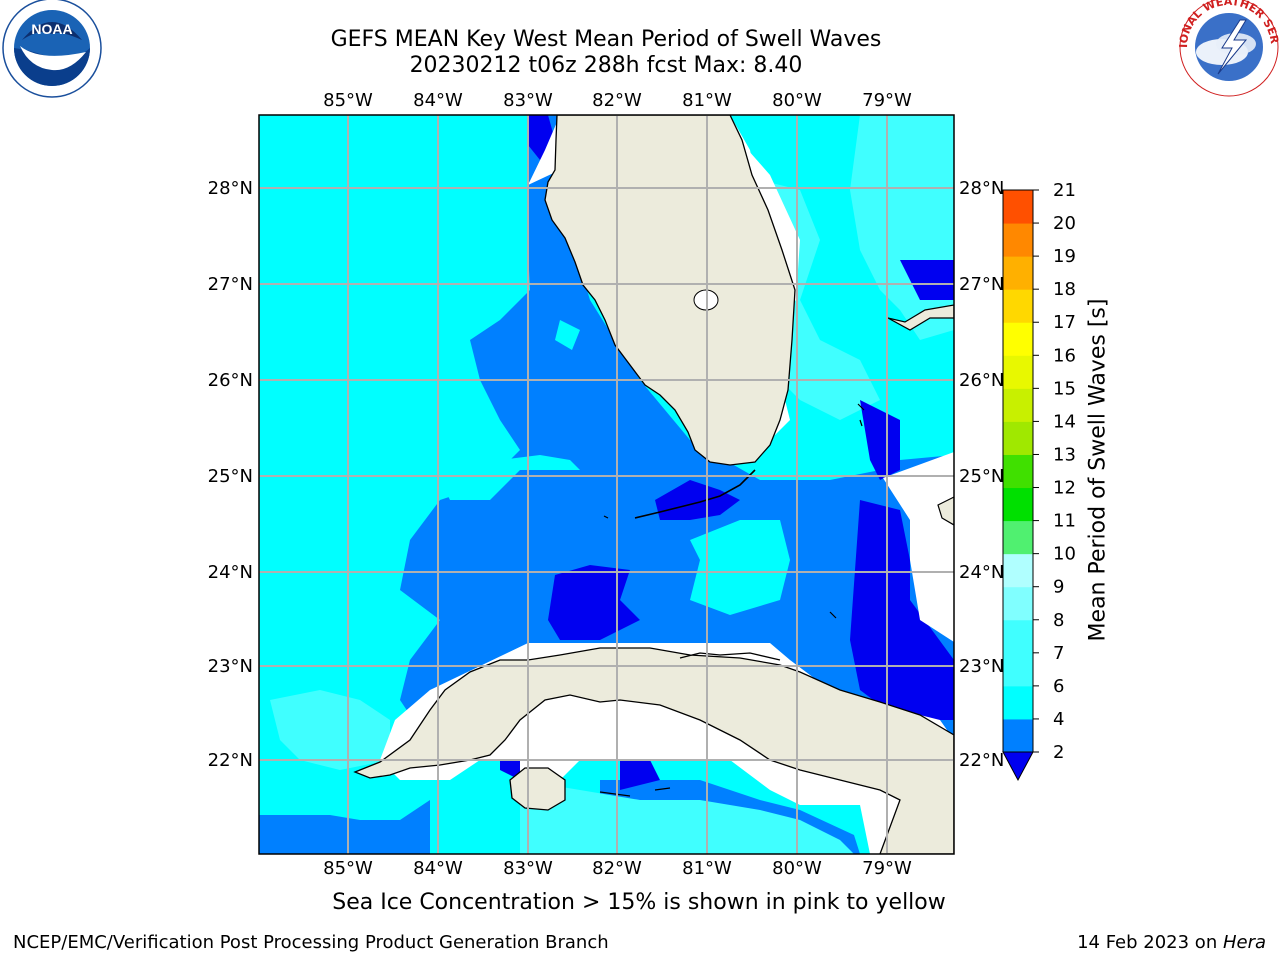 This screenshot has height=960, width=1280. I want to click on lon-labels-bottom: 85°W 84°W 83°W 82°W 81°W 80°W 79°W, so click(617, 868).